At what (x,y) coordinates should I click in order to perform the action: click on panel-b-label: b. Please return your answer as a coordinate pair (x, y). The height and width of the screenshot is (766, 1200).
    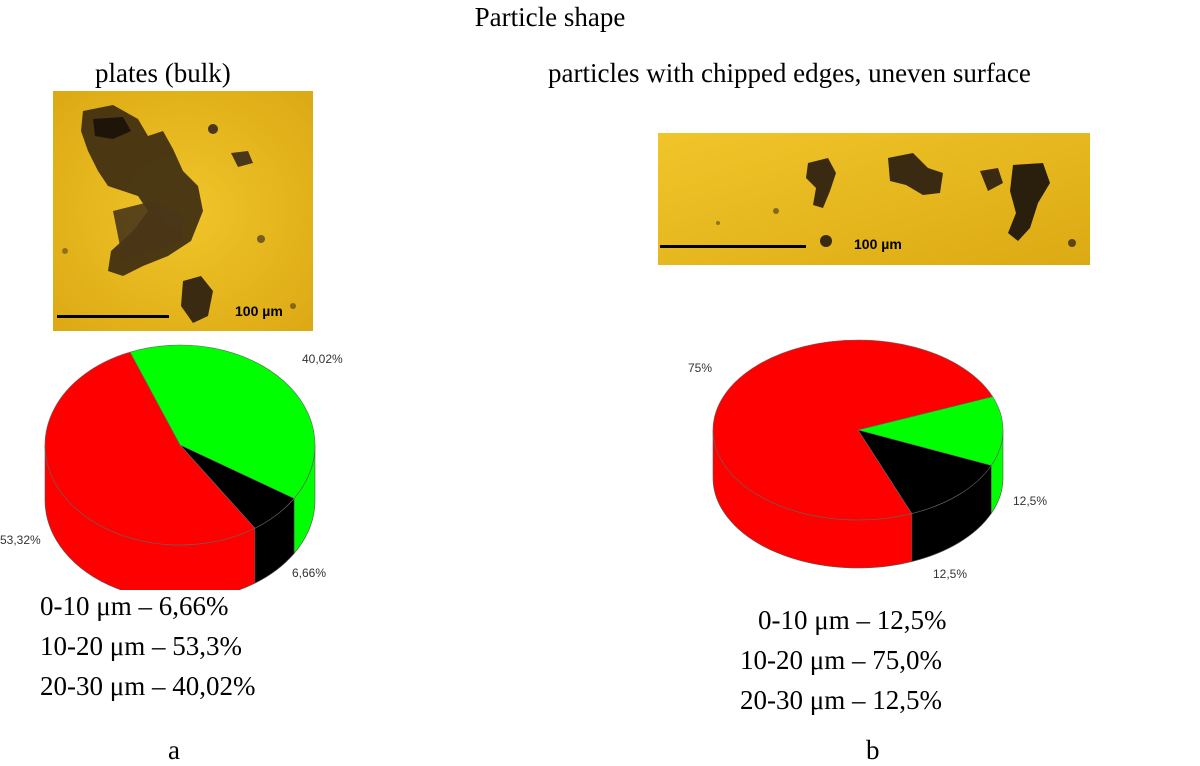
    Looking at the image, I should click on (873, 750).